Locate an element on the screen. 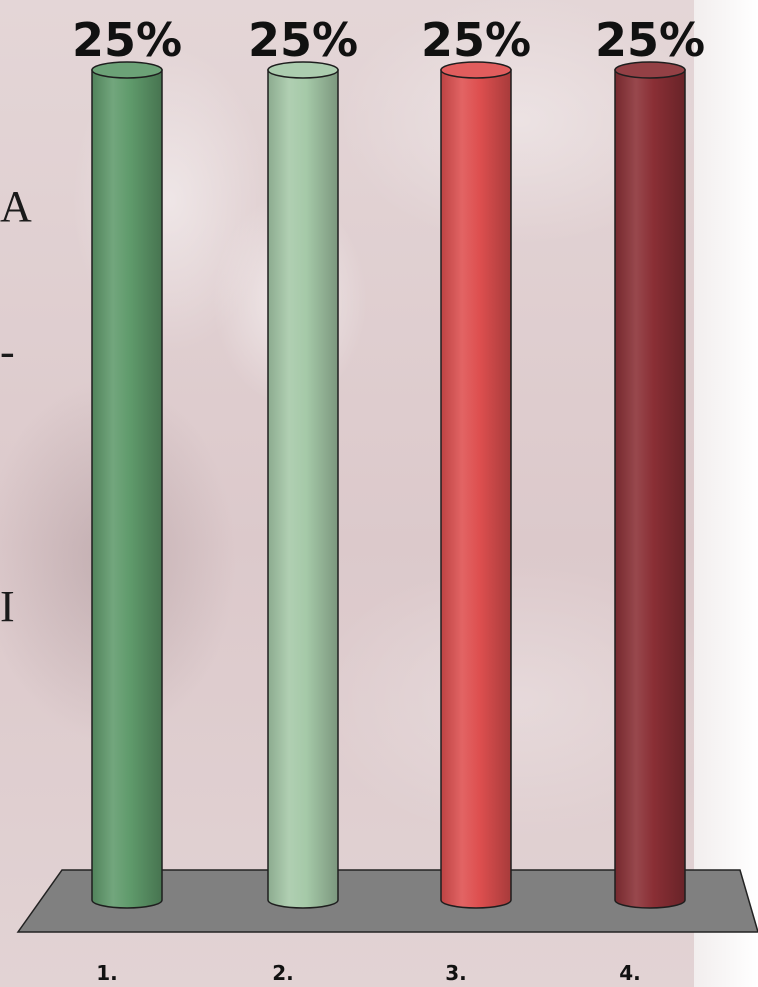 This screenshot has height=987, width=758. bar-4-top is located at coordinates (650, 70).